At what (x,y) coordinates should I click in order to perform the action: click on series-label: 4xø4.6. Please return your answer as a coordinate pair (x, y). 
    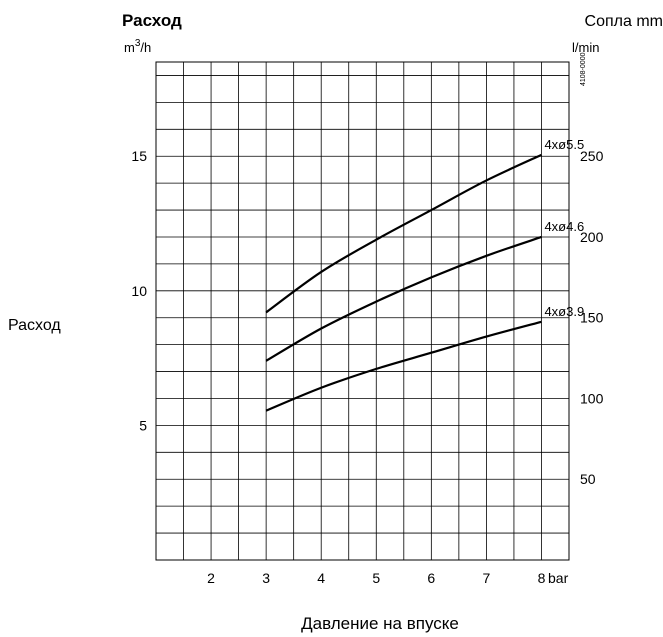
    Looking at the image, I should click on (564, 226).